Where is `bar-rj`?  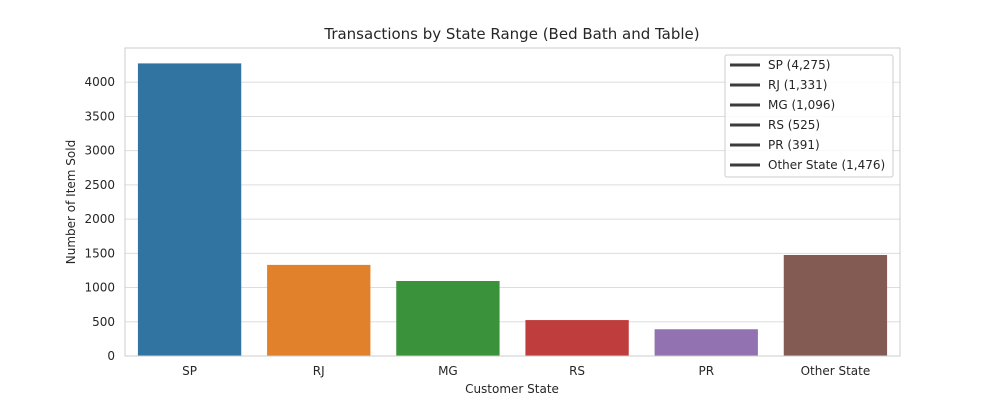
bar-rj is located at coordinates (319, 310).